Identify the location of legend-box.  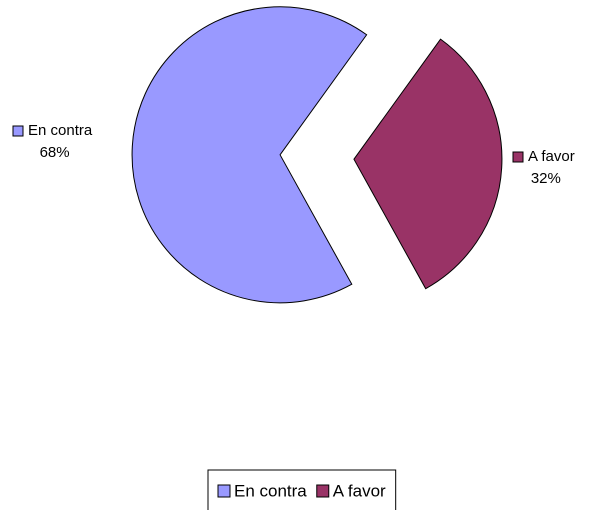
(302, 489).